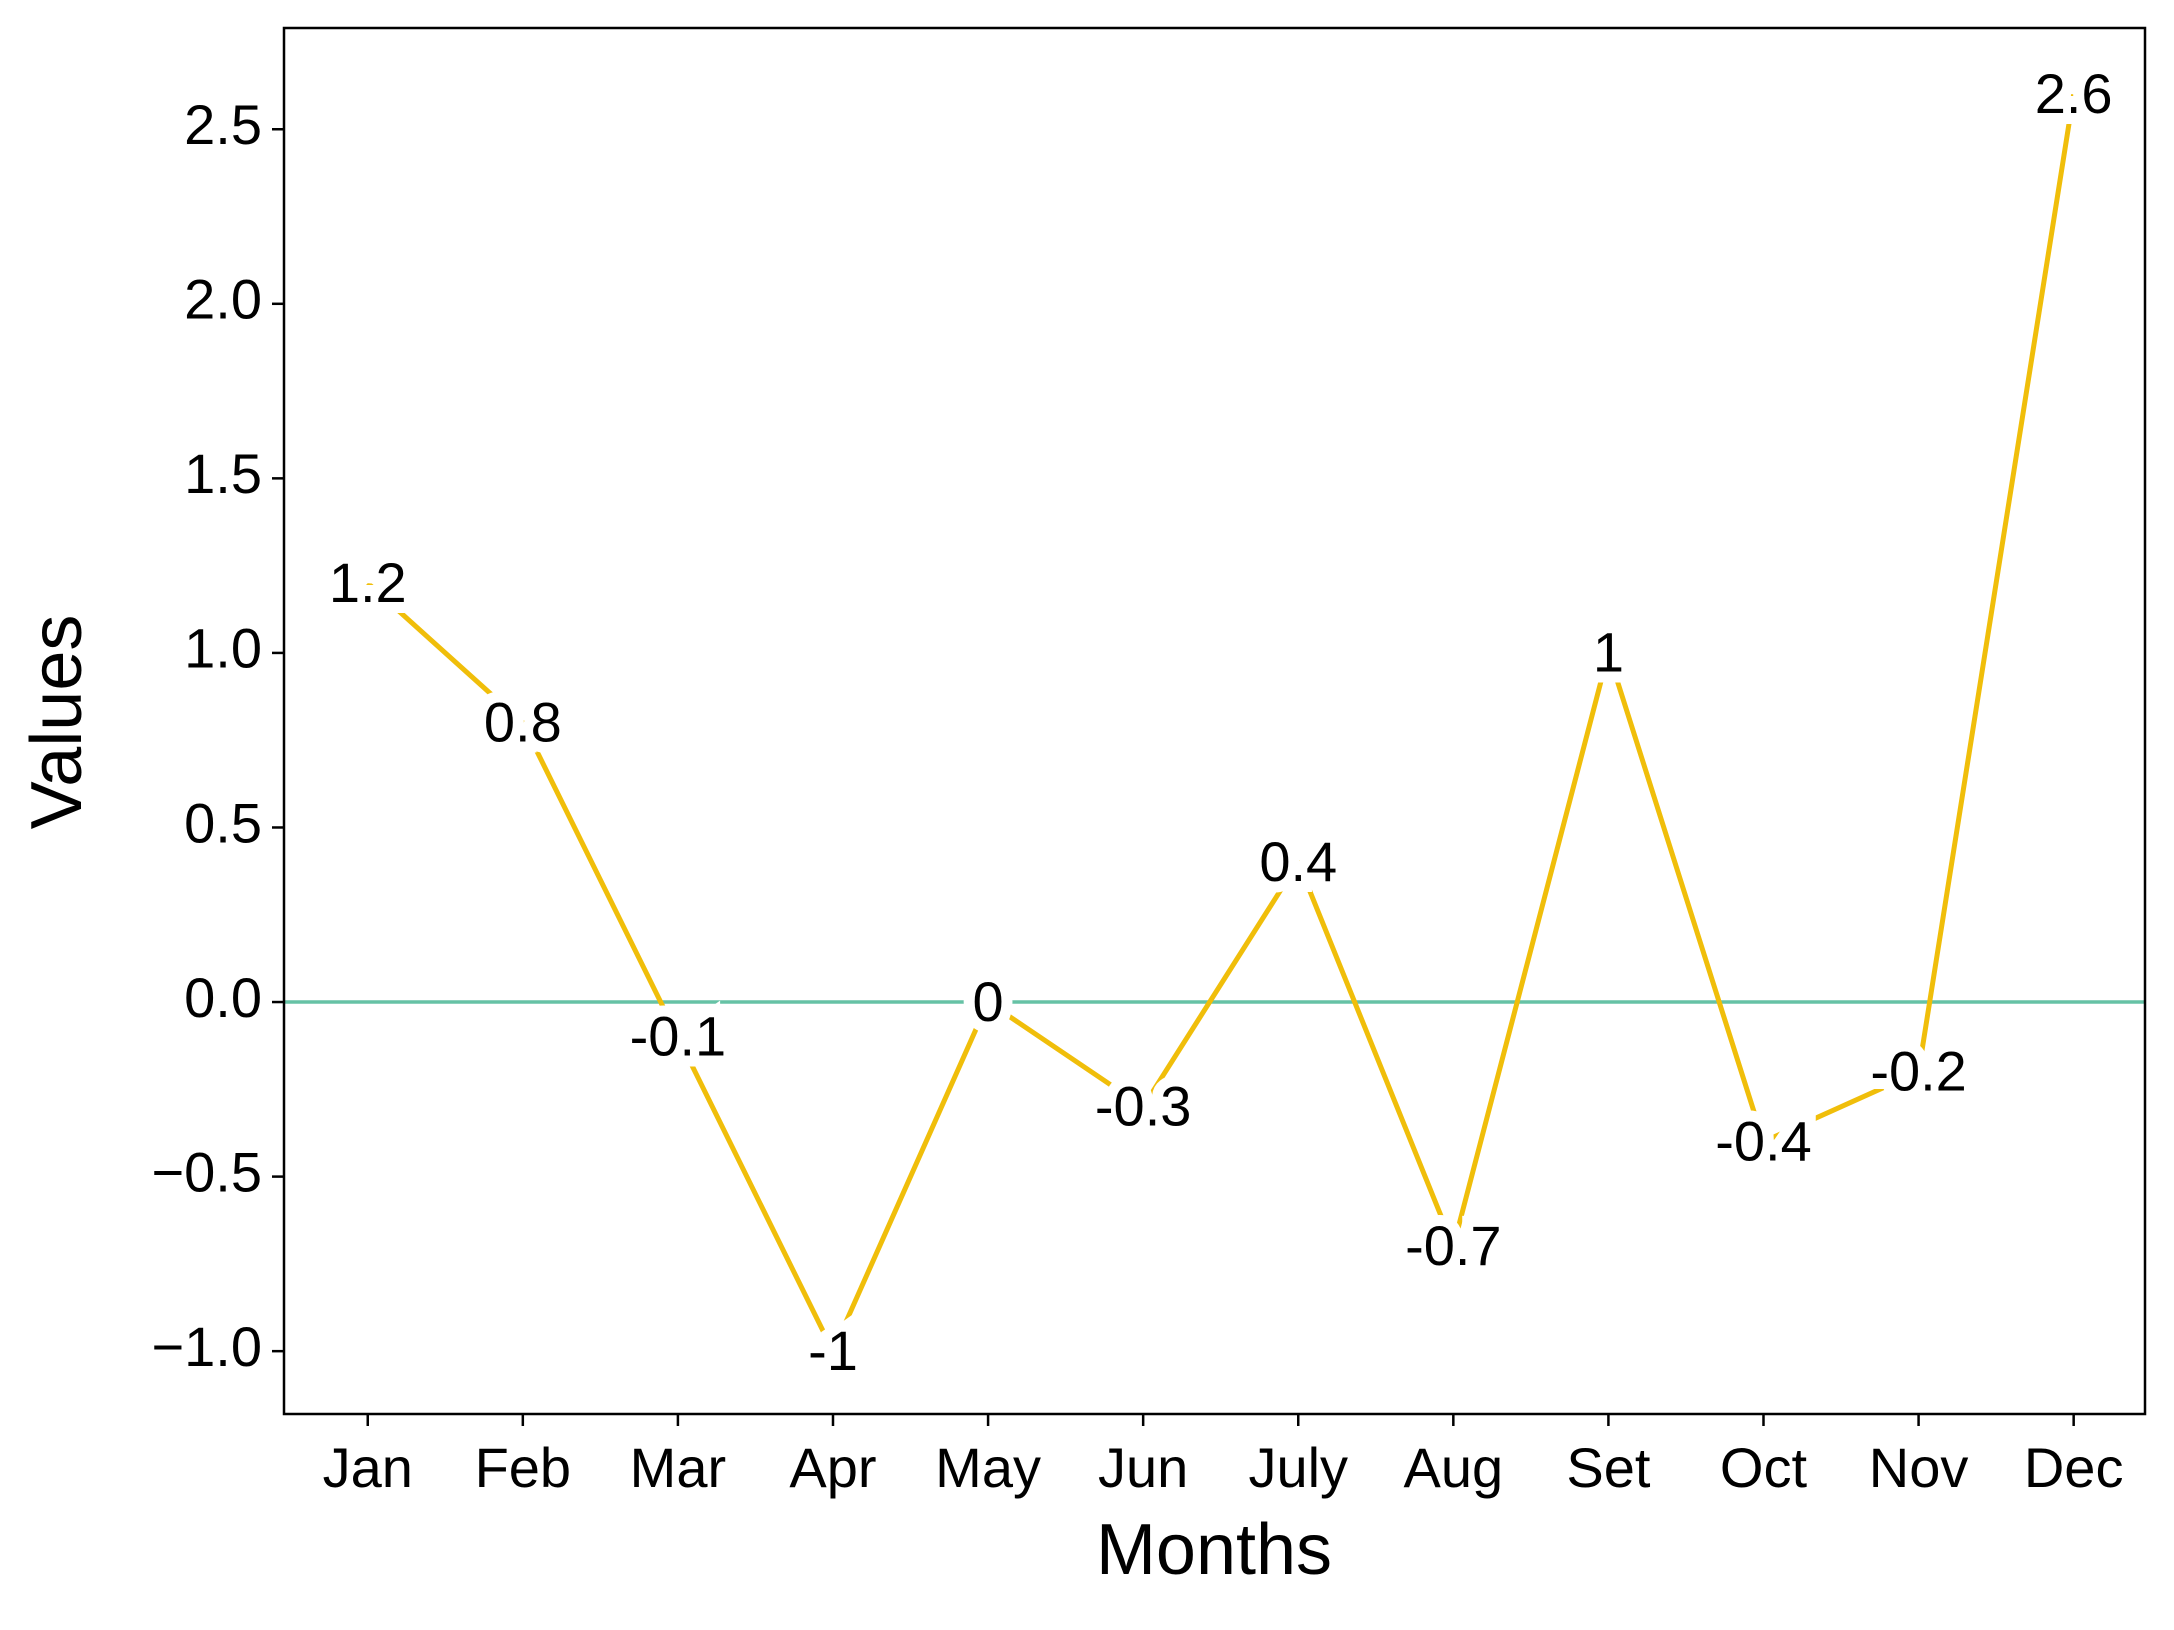  I want to click on data-label: 1.2, so click(368, 582).